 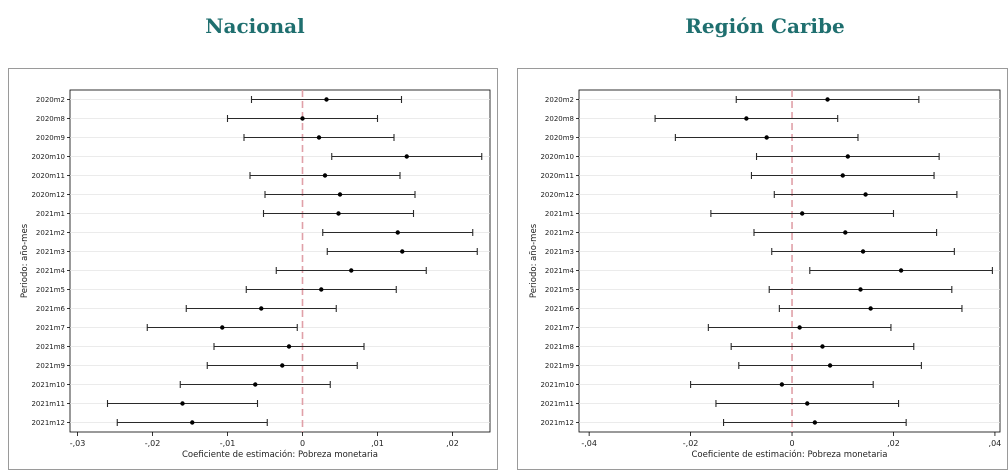 I want to click on x-tick-label: -,03, so click(x=78, y=443).